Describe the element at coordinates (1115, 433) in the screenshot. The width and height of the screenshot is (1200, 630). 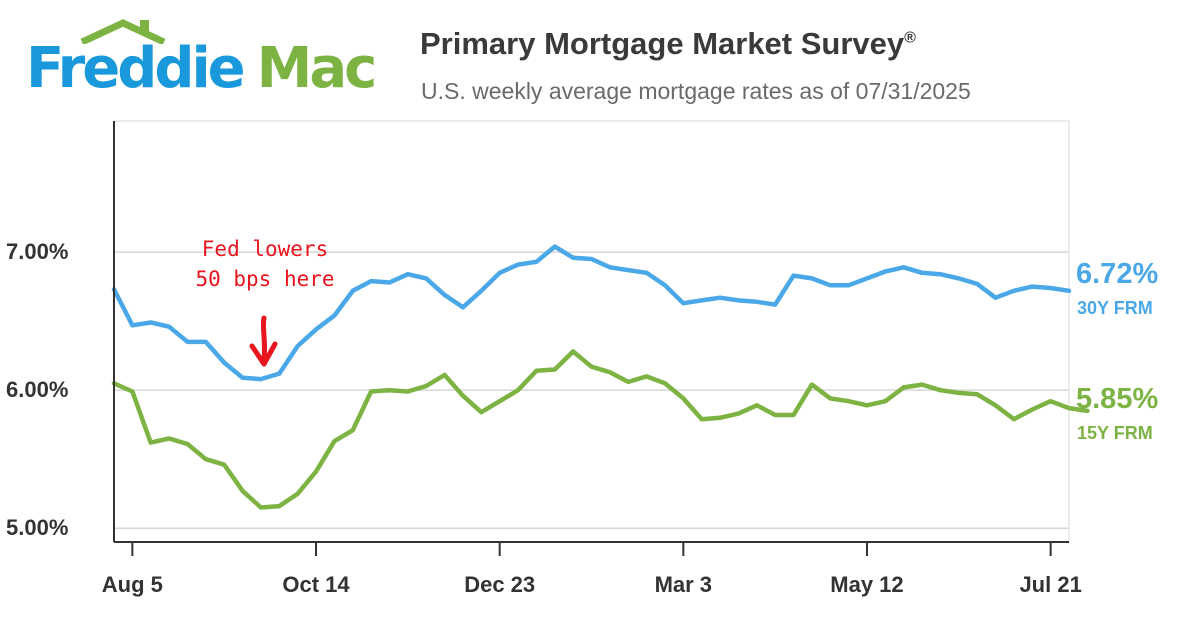
I see `series-15y-label: 15Y FRM` at that location.